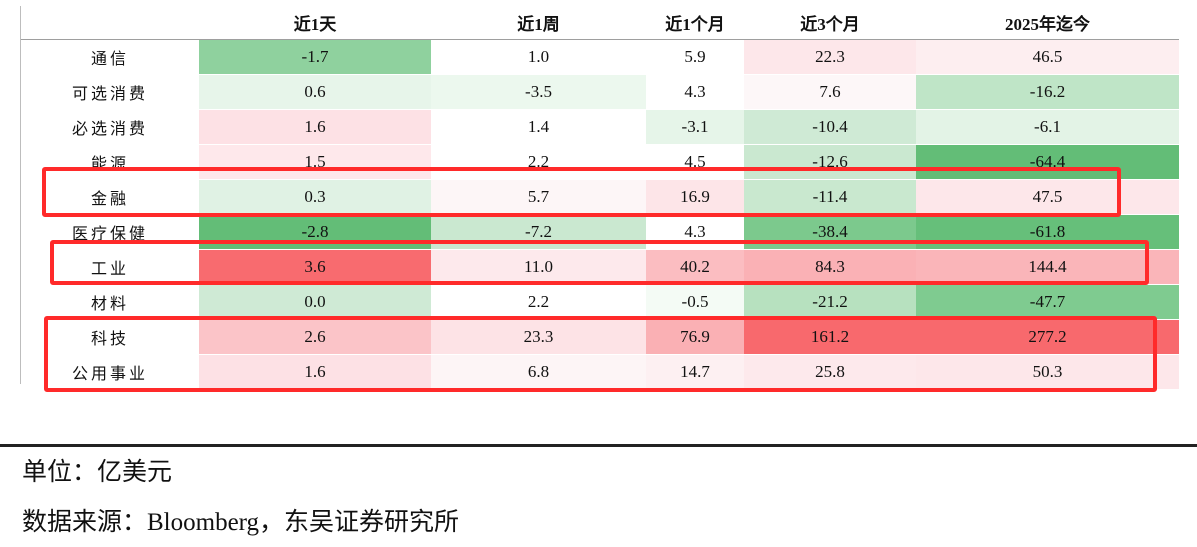  Describe the element at coordinates (110, 92) in the screenshot. I see `row-label: 可选消费` at that location.